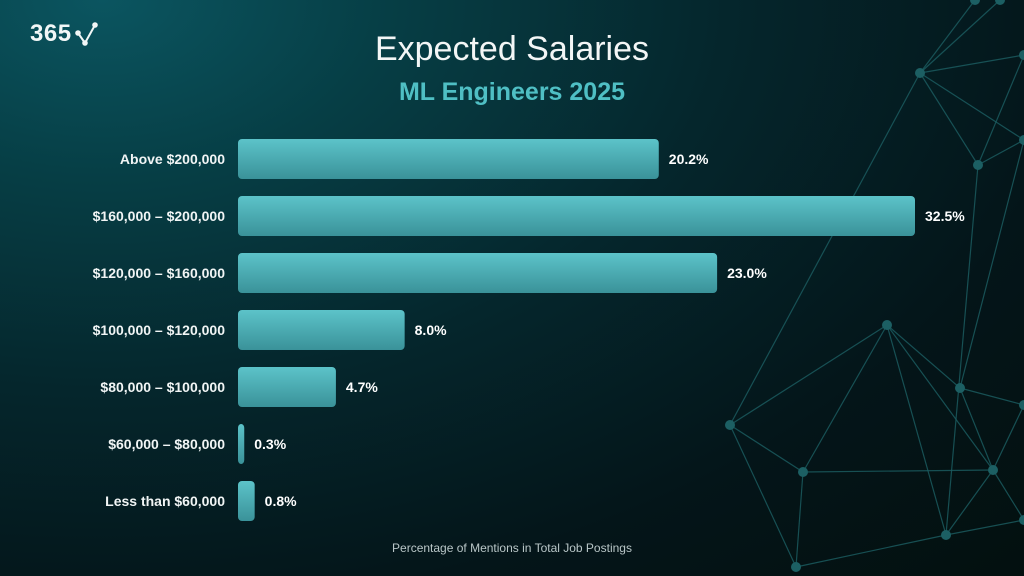 The height and width of the screenshot is (576, 1024). What do you see at coordinates (512, 49) in the screenshot?
I see `chart-title: Expected Salaries` at bounding box center [512, 49].